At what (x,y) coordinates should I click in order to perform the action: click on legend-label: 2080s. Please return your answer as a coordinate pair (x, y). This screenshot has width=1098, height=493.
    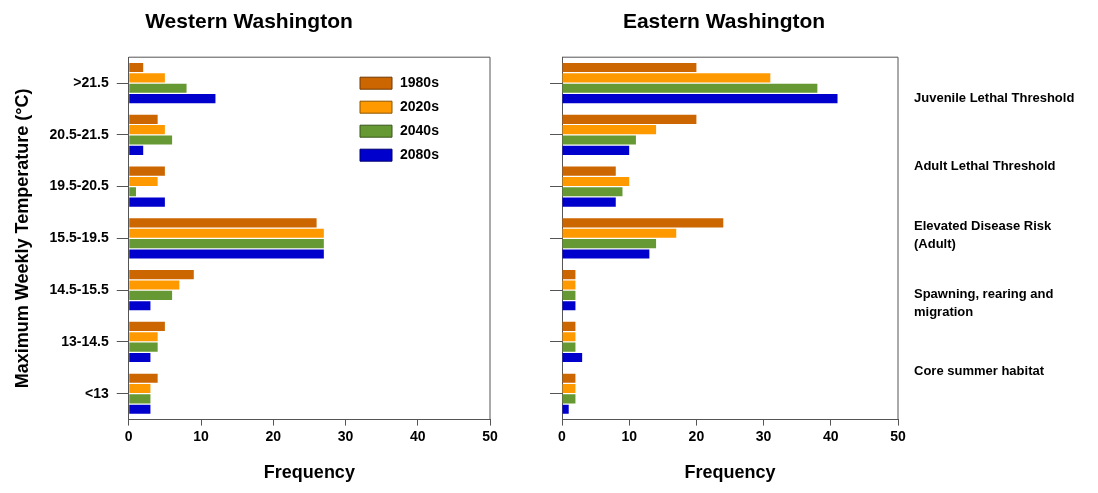
    Looking at the image, I should click on (420, 154).